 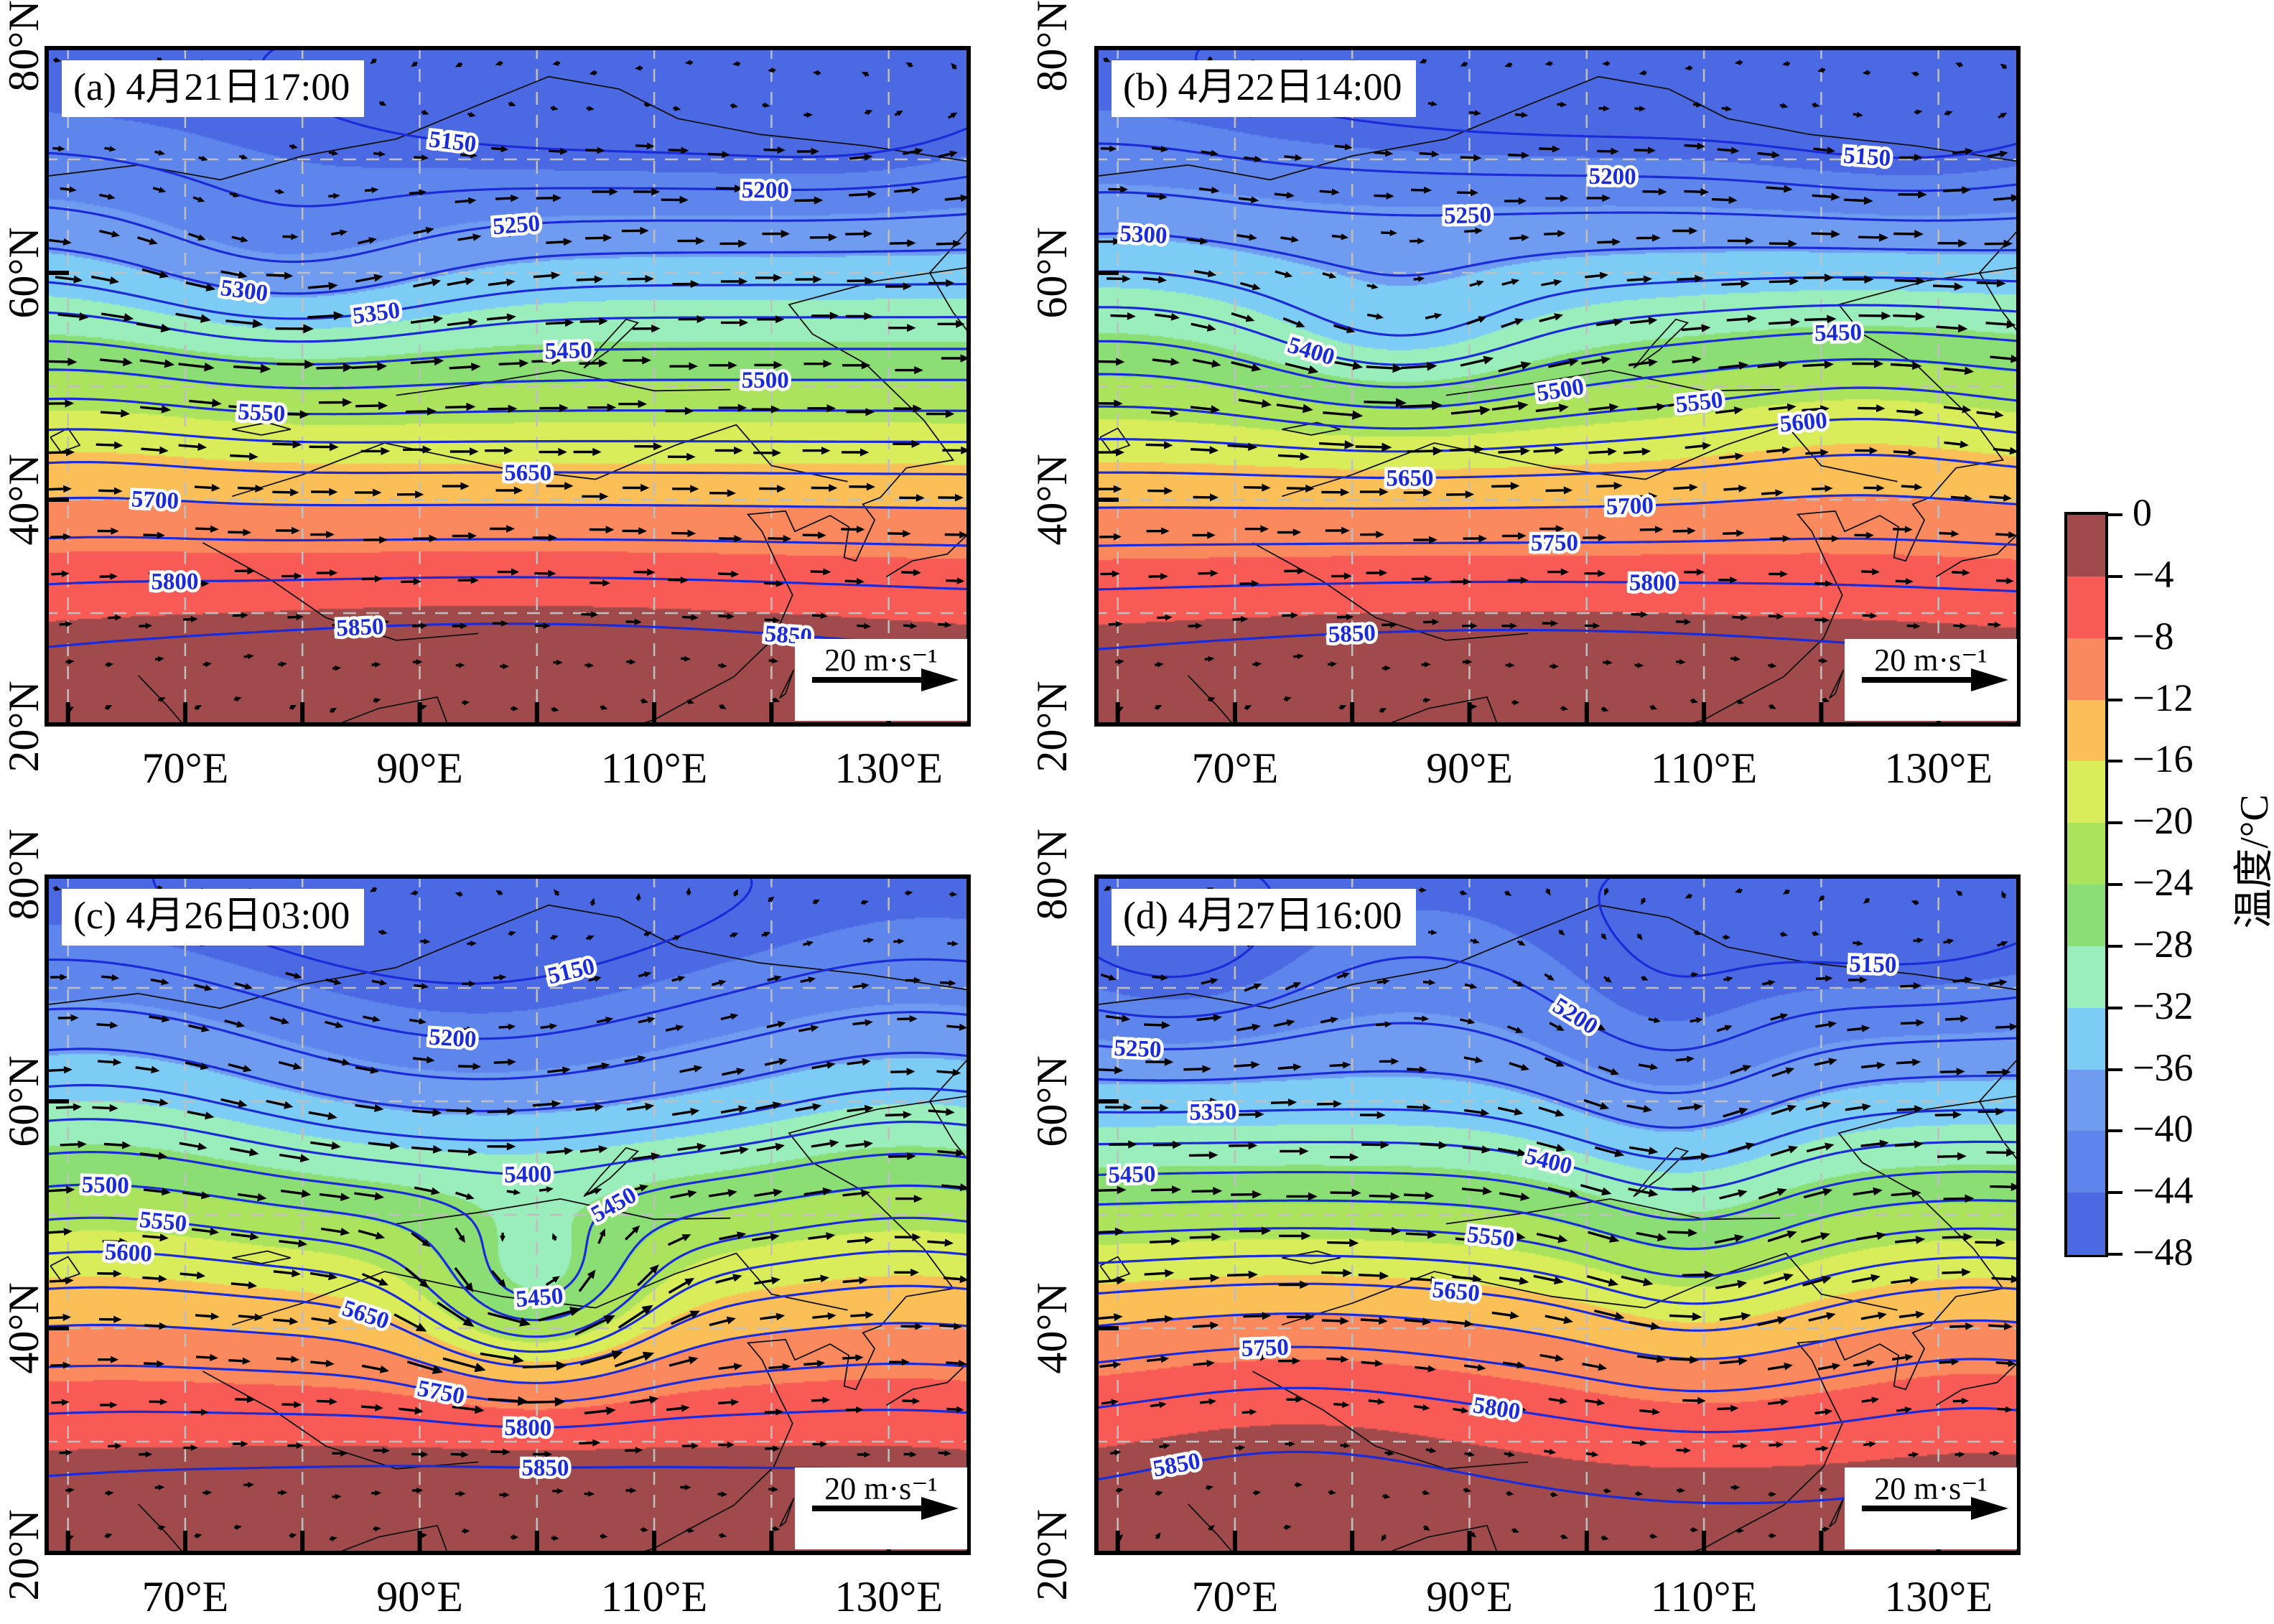 What do you see at coordinates (1630, 507) in the screenshot?
I see `svg-text: 5700` at bounding box center [1630, 507].